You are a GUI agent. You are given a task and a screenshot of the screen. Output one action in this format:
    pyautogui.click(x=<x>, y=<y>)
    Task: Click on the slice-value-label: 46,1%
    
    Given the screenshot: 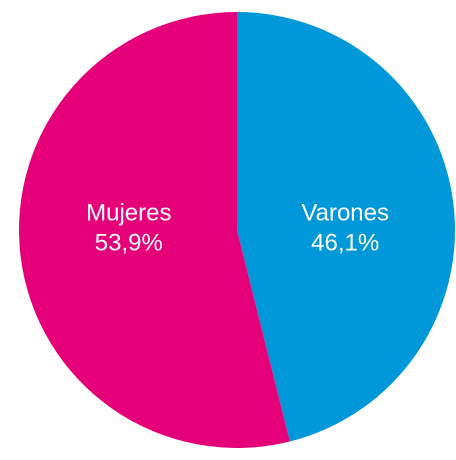 What is the action you would take?
    pyautogui.click(x=345, y=242)
    